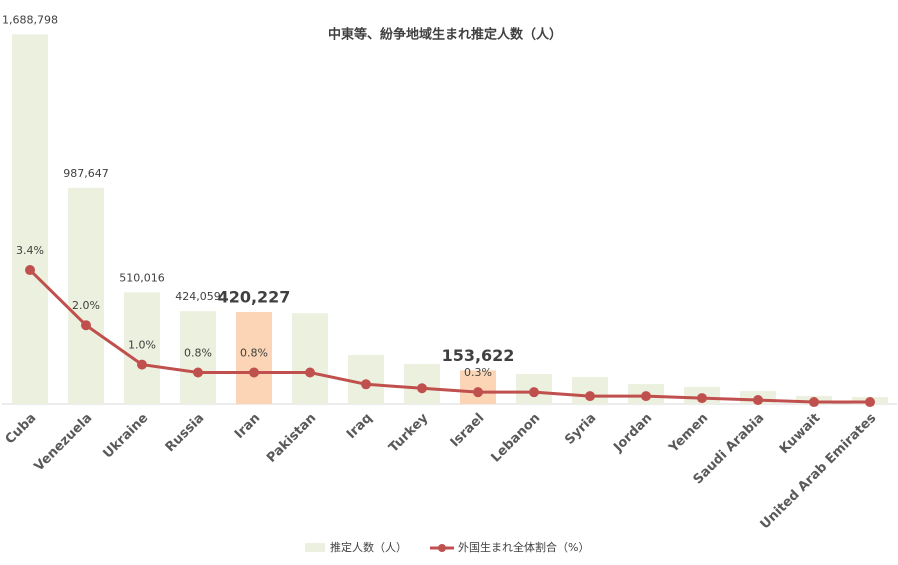 This screenshot has height=565, width=898. Describe the element at coordinates (689, 434) in the screenshot. I see `x-tick-label: Yemen` at that location.